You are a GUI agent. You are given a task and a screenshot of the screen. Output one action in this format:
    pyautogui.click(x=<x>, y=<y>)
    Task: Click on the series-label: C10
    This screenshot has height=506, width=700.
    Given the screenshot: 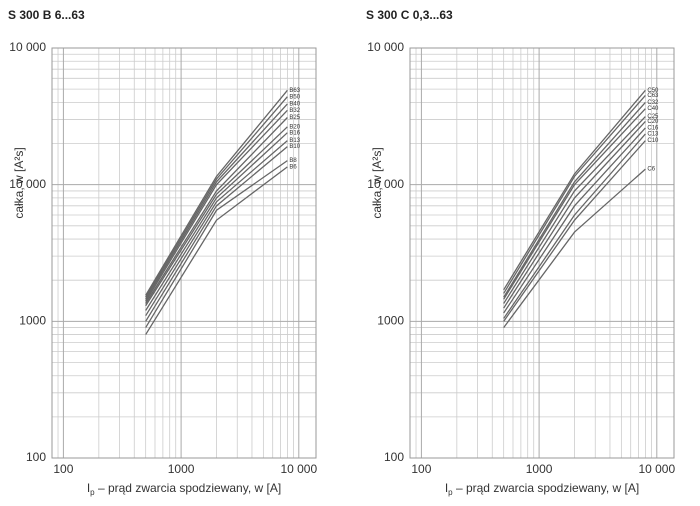 What is the action you would take?
    pyautogui.click(x=653, y=141)
    